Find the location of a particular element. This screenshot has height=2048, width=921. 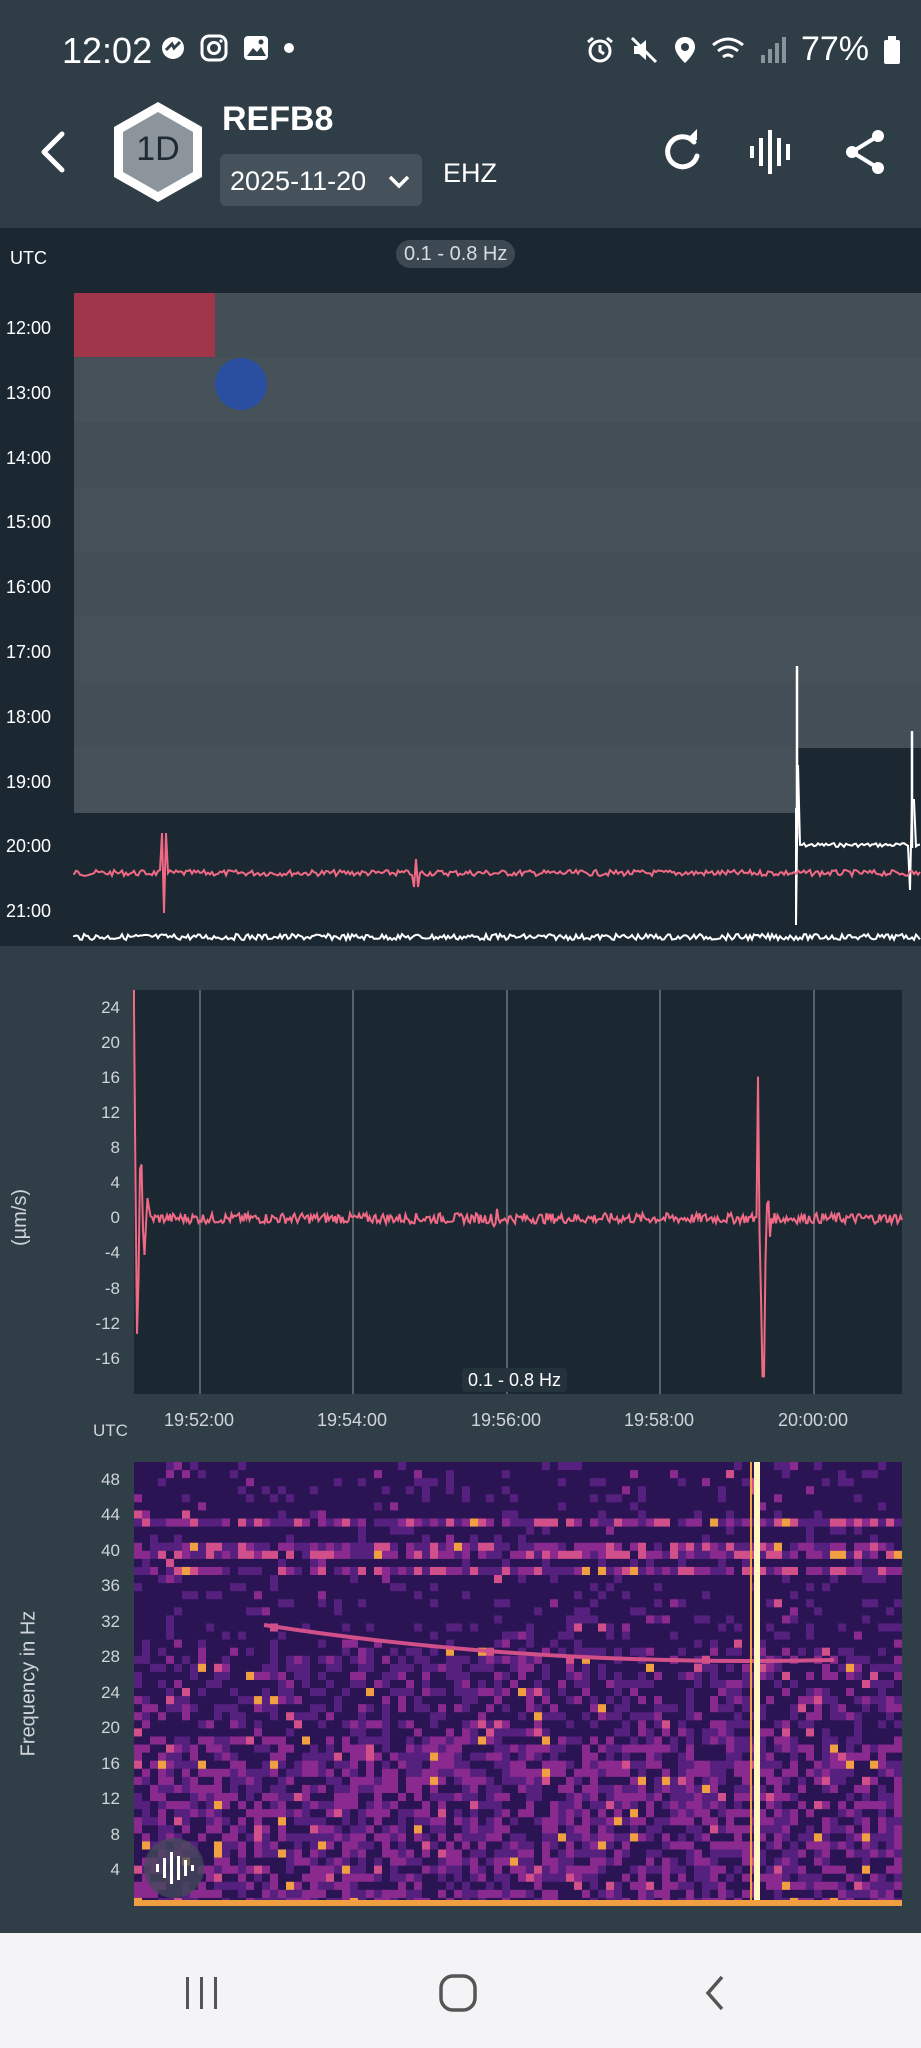

share-icon is located at coordinates (866, 152).